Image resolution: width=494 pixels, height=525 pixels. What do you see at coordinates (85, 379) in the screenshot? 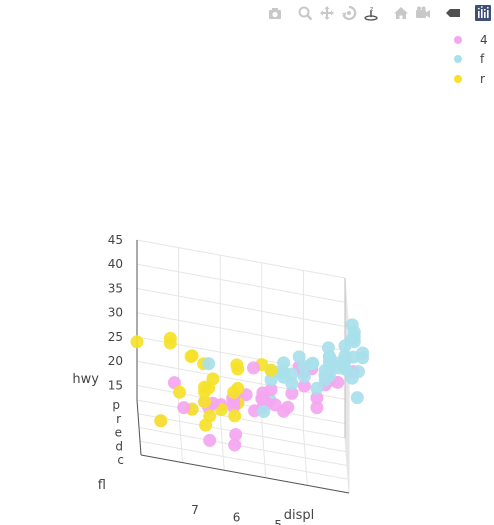
I see `z-axis-title: hwy` at bounding box center [85, 379].